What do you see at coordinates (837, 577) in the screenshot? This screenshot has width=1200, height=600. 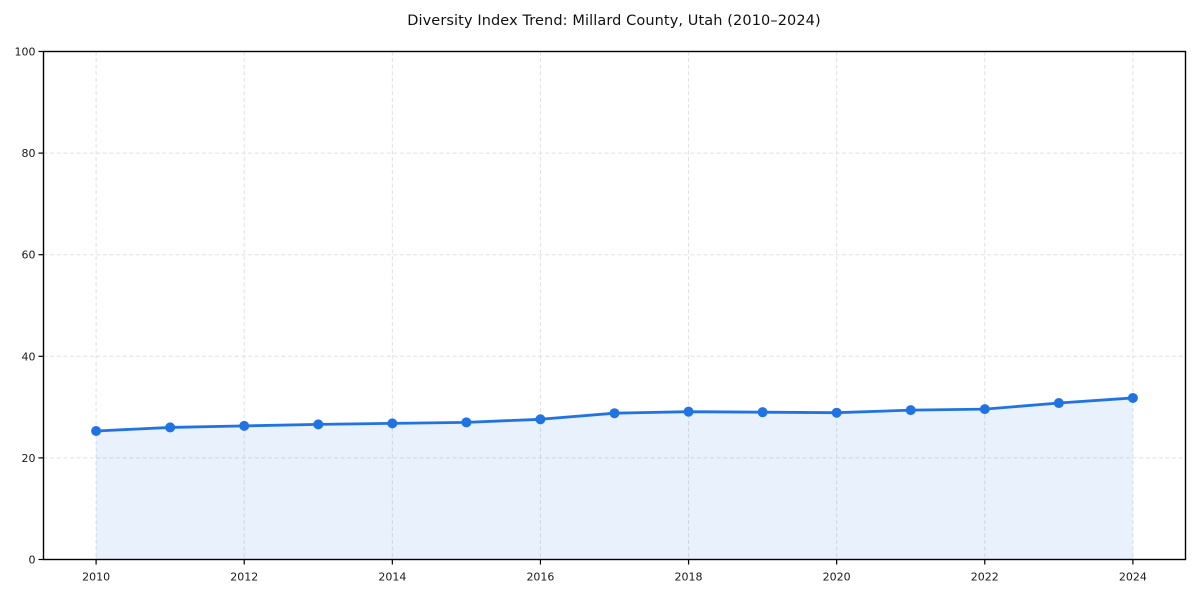 I see `x-tick-label: 2020` at bounding box center [837, 577].